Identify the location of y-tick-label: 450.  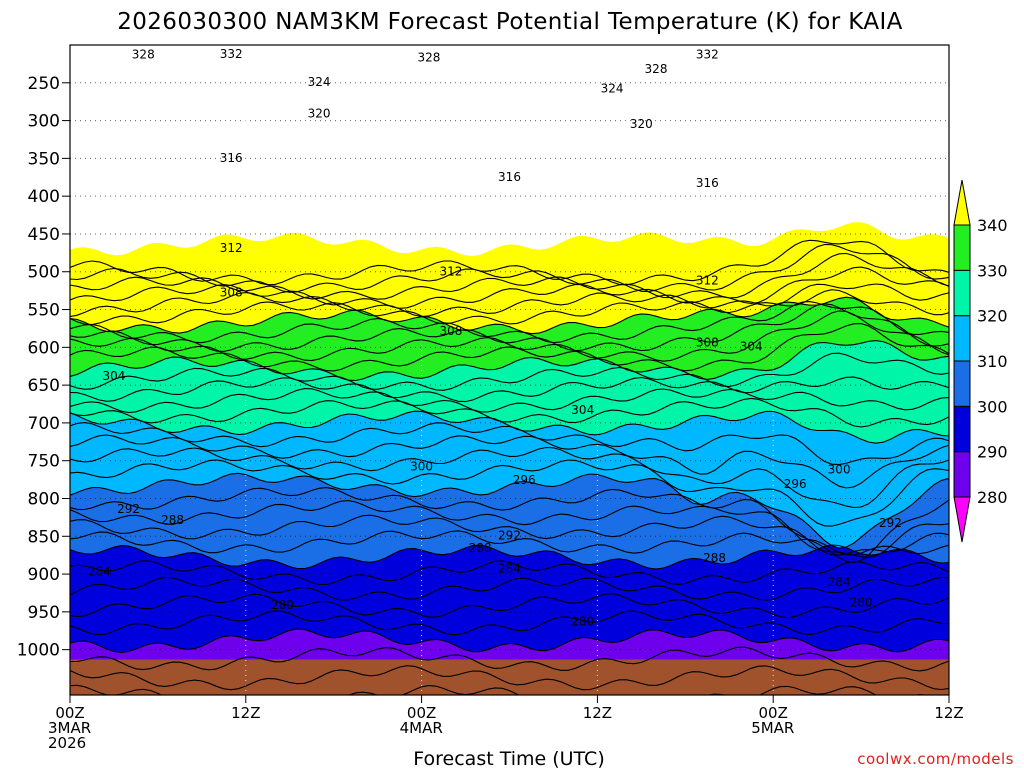
(44, 235).